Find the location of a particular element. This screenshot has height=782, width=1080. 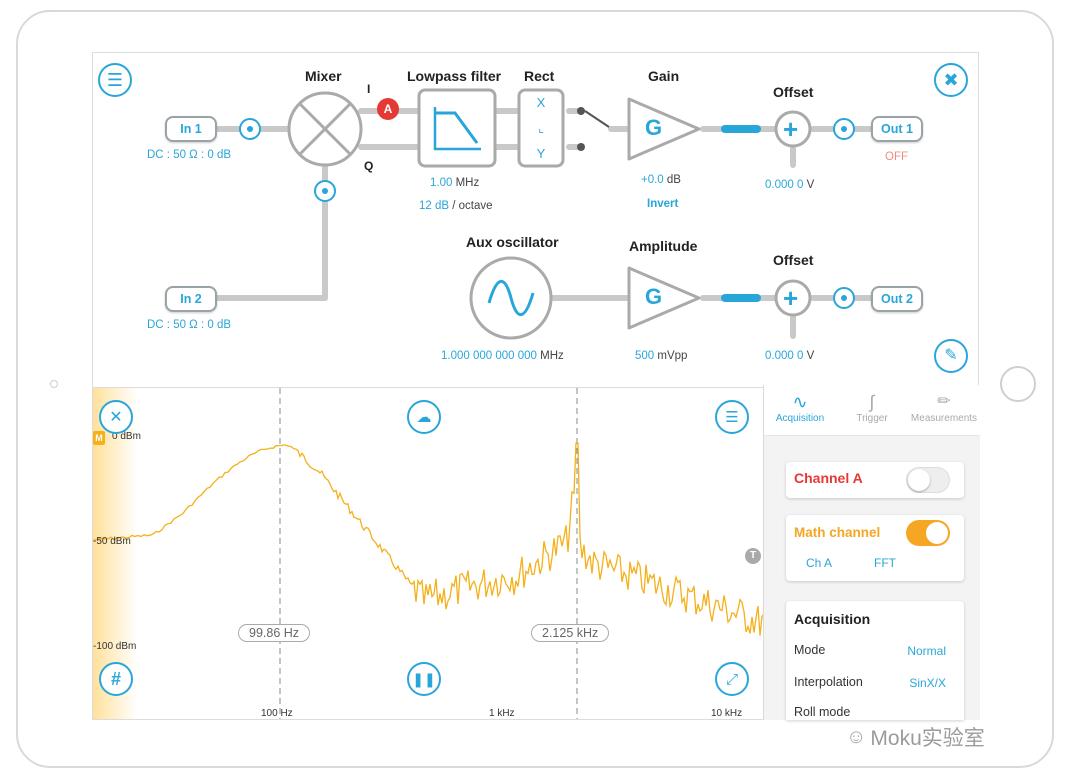

grid-button: # is located at coordinates (116, 679).